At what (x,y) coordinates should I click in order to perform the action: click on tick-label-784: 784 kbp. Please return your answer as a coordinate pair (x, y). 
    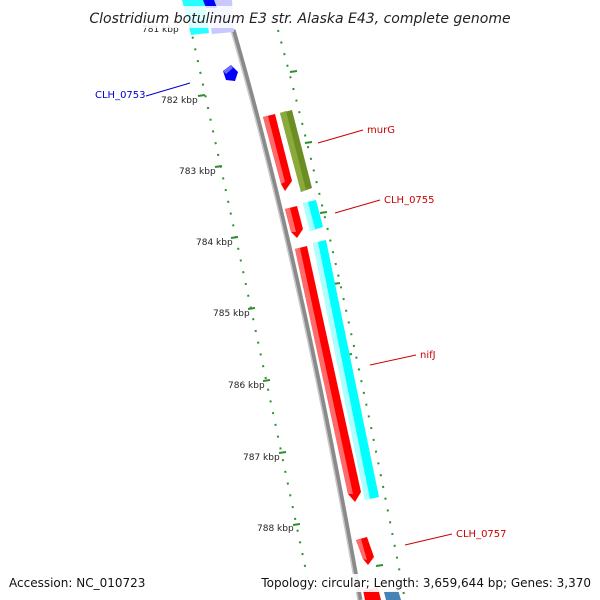
    Looking at the image, I should click on (214, 243).